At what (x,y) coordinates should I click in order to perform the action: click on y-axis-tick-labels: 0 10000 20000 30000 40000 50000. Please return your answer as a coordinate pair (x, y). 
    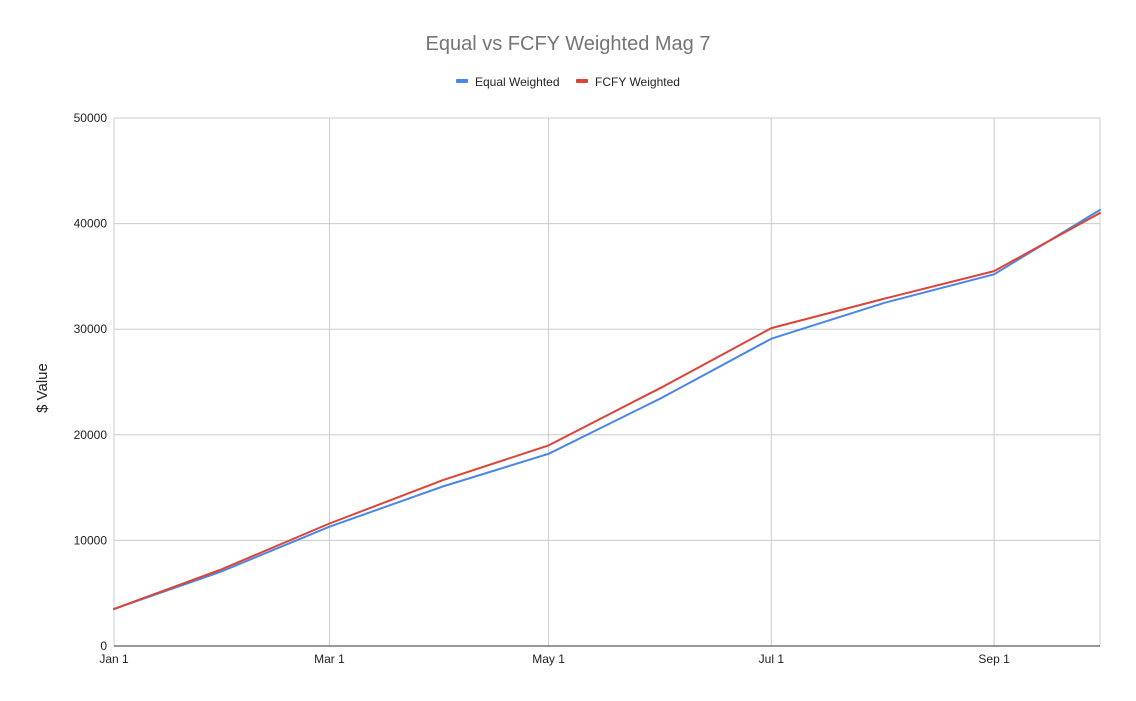
    Looking at the image, I should click on (91, 382).